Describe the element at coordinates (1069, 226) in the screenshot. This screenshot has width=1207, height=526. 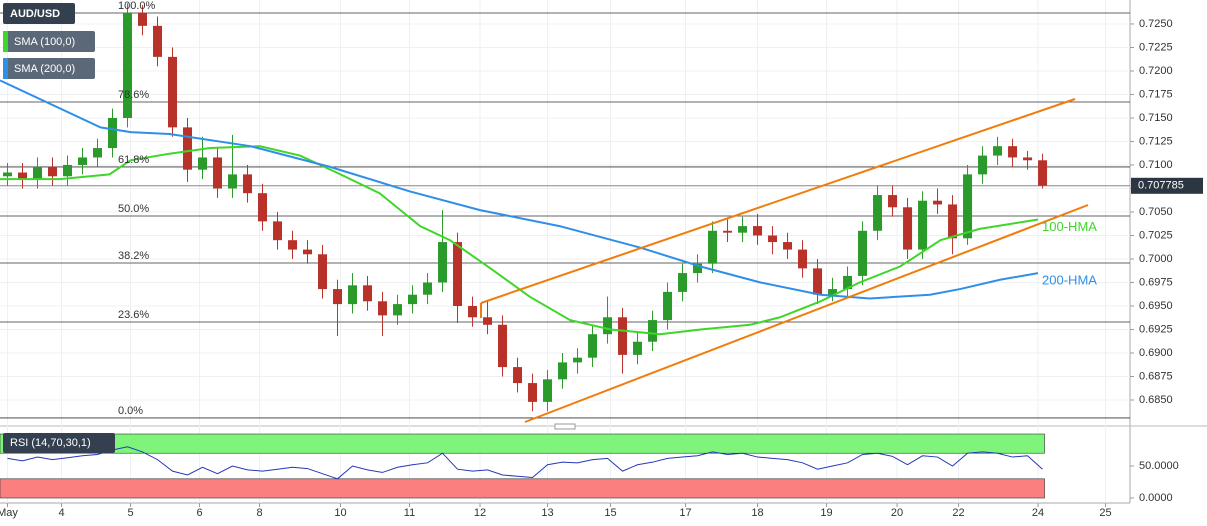
I see `series-label: 100-HMA` at that location.